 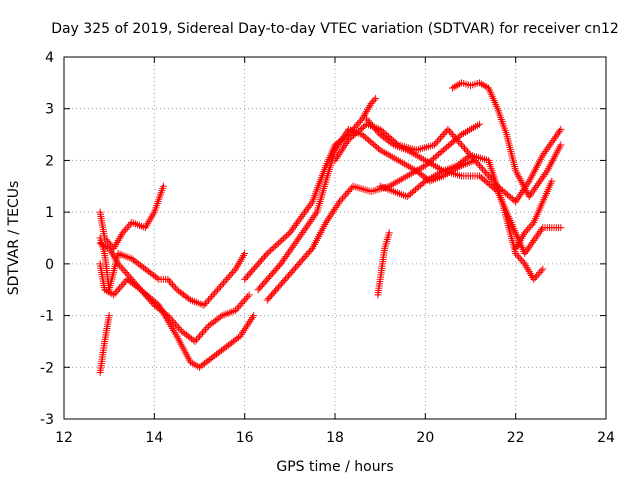 What do you see at coordinates (104, 344) in the screenshot?
I see `series-satellite-track-d` at bounding box center [104, 344].